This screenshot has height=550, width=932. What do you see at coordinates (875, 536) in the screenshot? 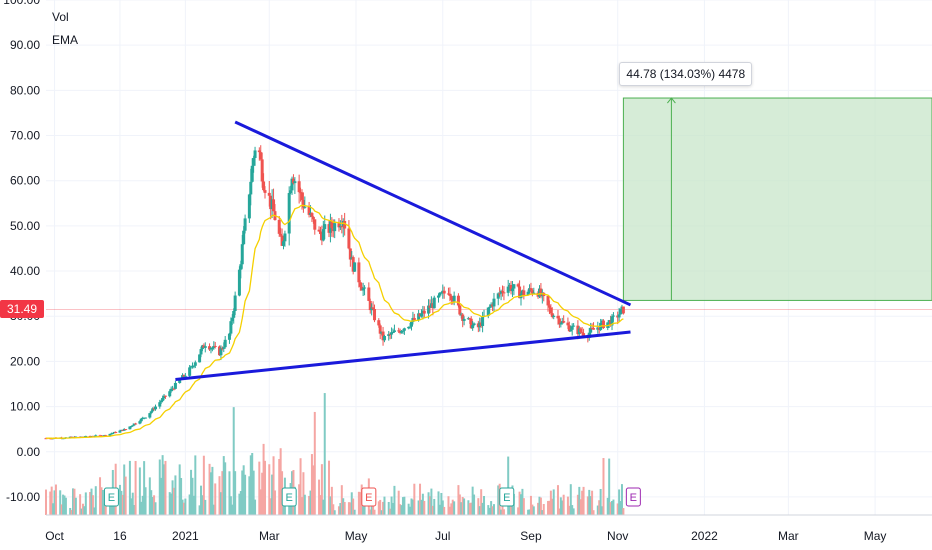
I see `x-tick-label: May` at bounding box center [875, 536].